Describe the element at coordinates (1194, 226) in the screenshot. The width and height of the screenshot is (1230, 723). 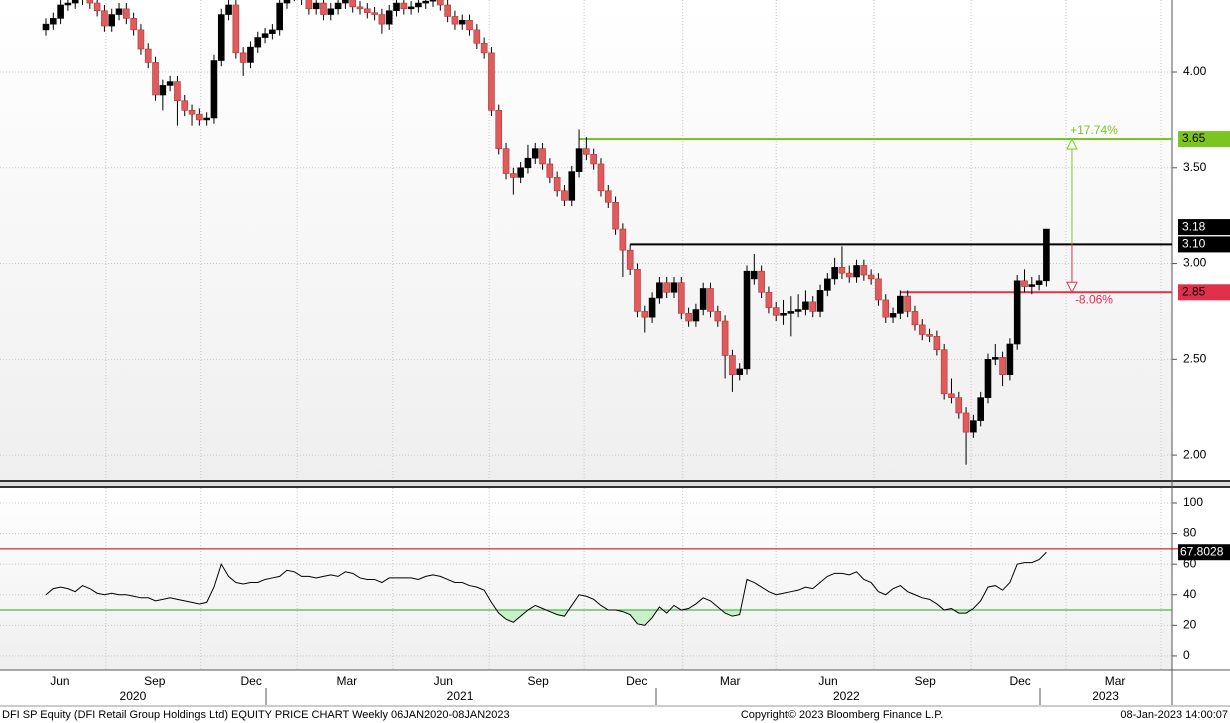
I see `value-label: 3.18` at that location.